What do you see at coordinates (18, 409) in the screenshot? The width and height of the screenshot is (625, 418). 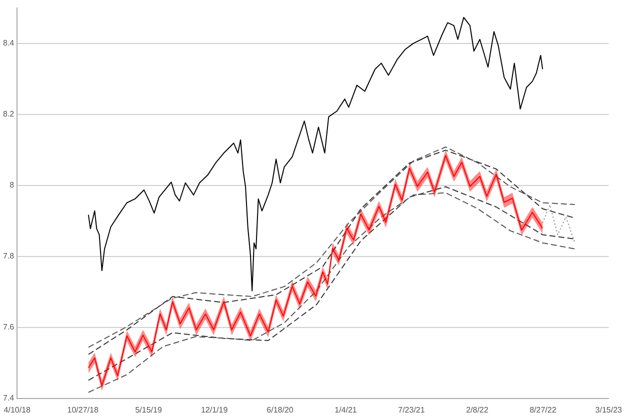 I see `x-tick-label: 4/10/18` at bounding box center [18, 409].